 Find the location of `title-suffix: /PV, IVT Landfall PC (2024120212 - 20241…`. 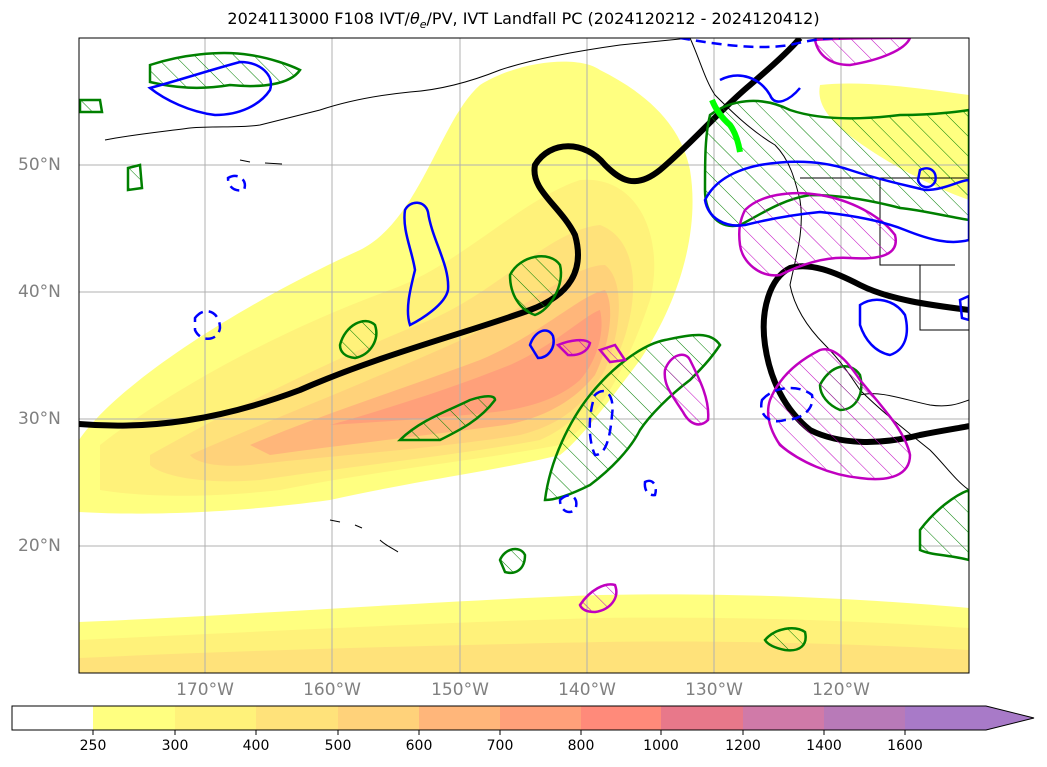

title-suffix: /PV, IVT Landfall PC (2024120212 - 20241… is located at coordinates (623, 18).